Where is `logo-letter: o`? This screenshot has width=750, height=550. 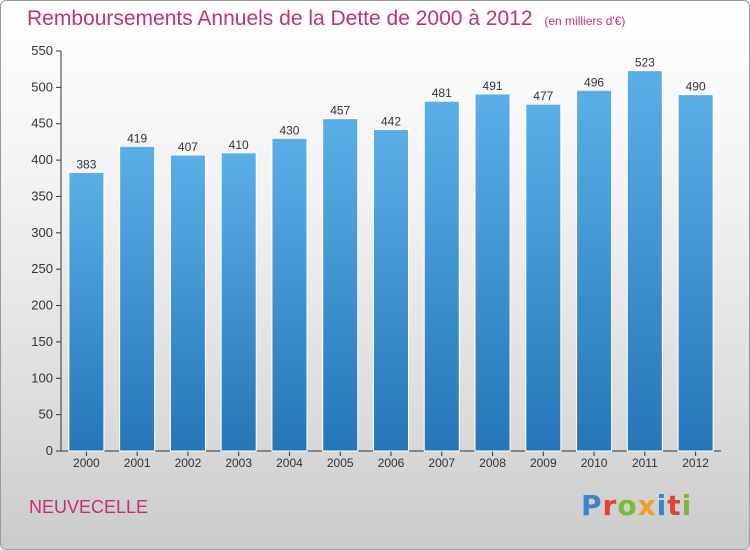
logo-letter: o is located at coordinates (627, 505).